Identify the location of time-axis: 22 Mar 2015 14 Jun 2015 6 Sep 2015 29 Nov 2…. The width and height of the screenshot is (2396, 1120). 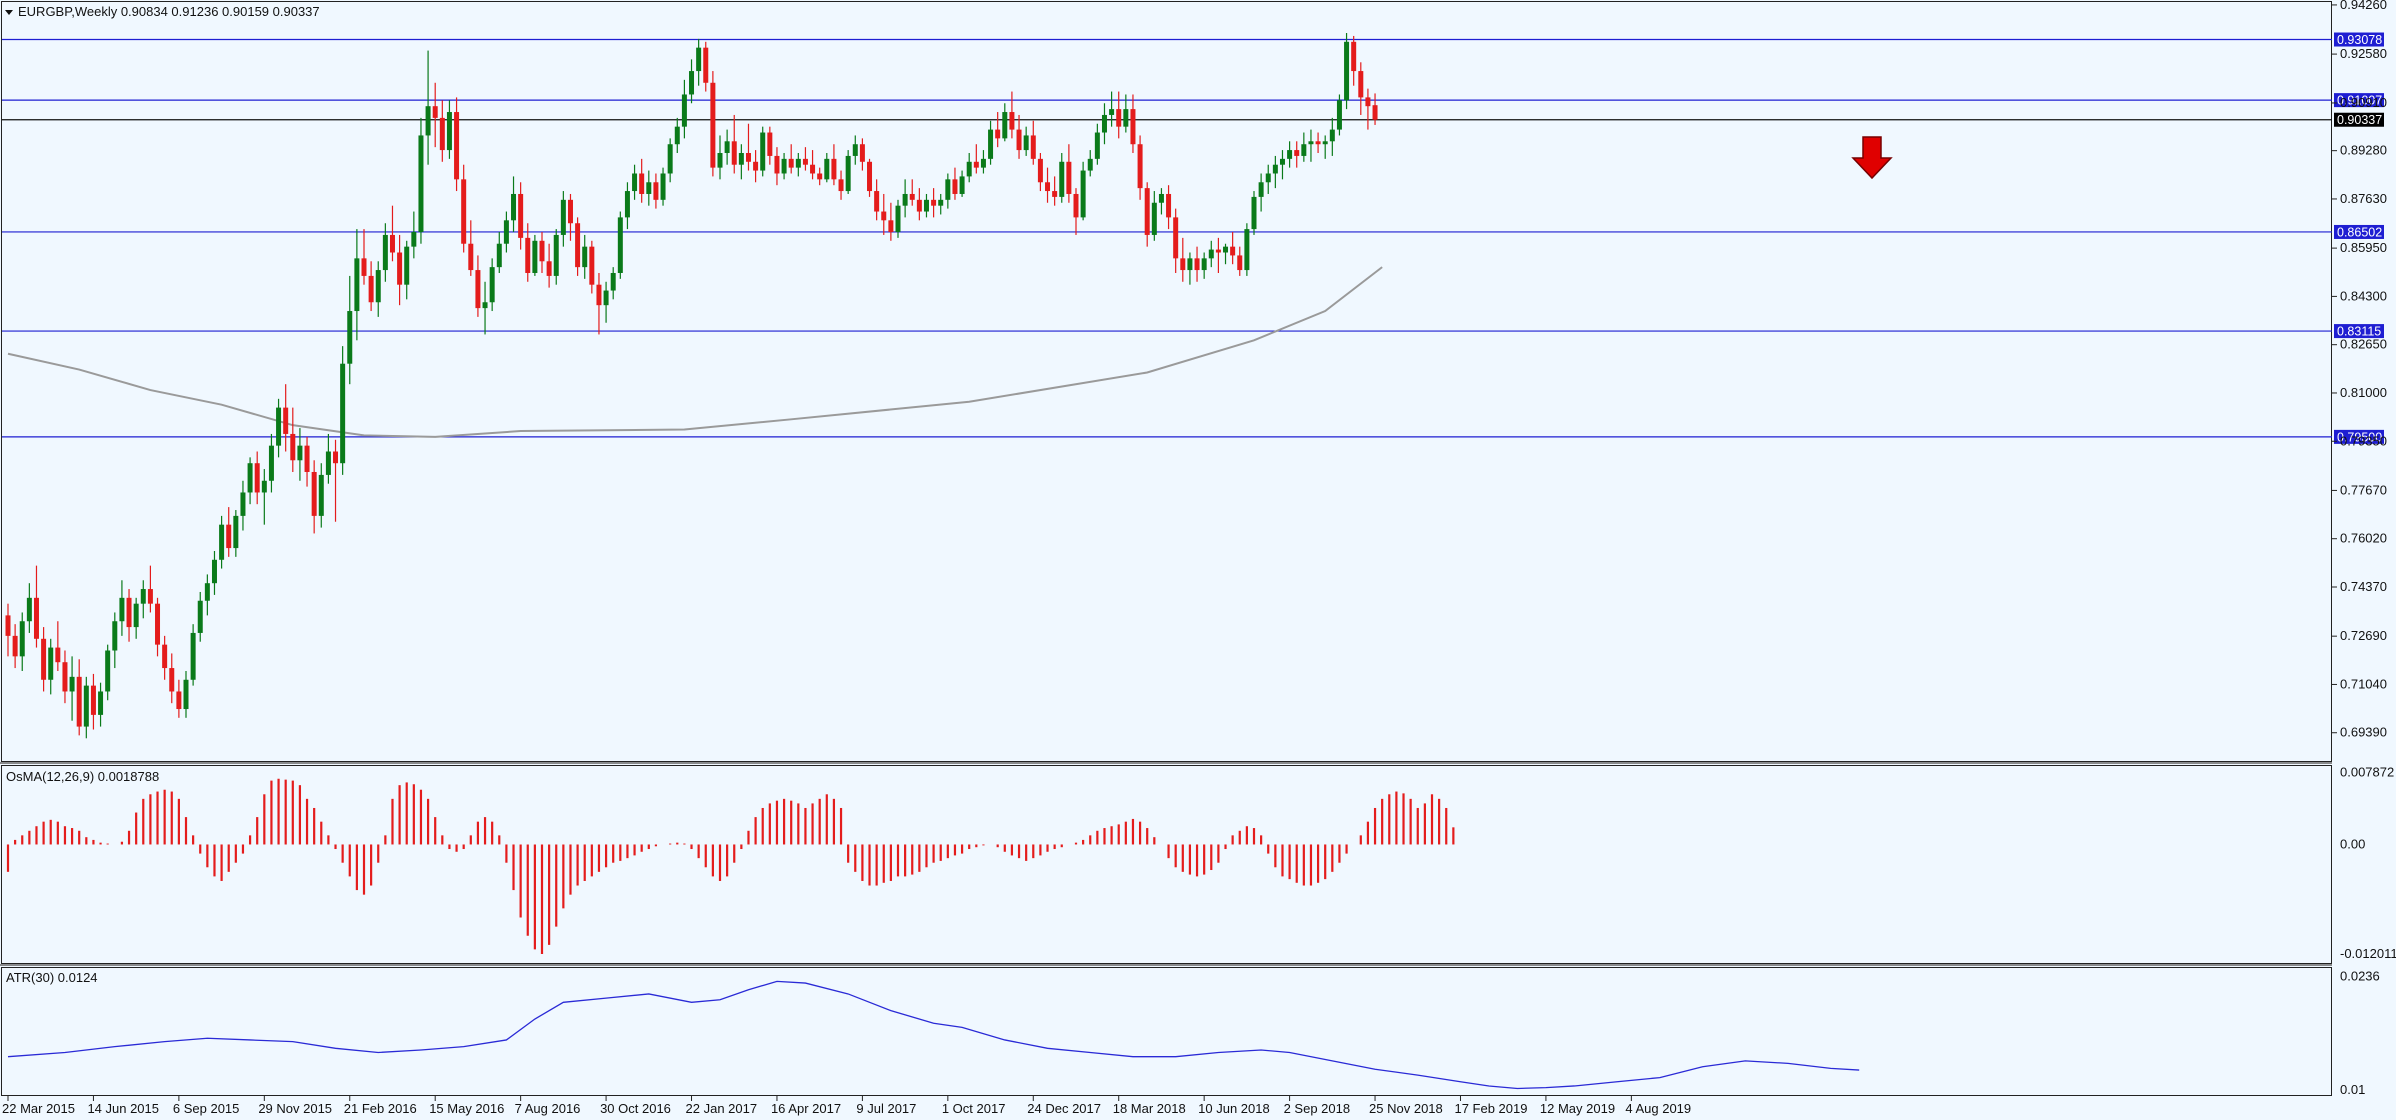
(846, 1106).